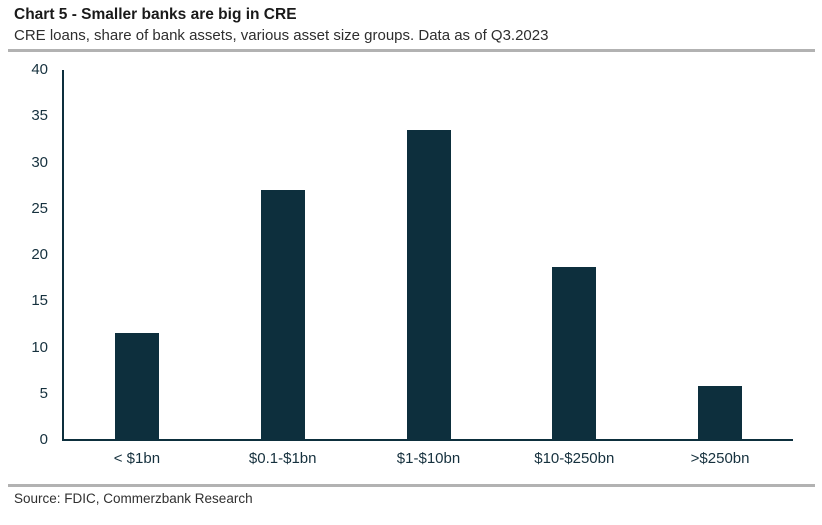 The height and width of the screenshot is (525, 822). What do you see at coordinates (574, 353) in the screenshot?
I see `bar-$10-$250bn` at bounding box center [574, 353].